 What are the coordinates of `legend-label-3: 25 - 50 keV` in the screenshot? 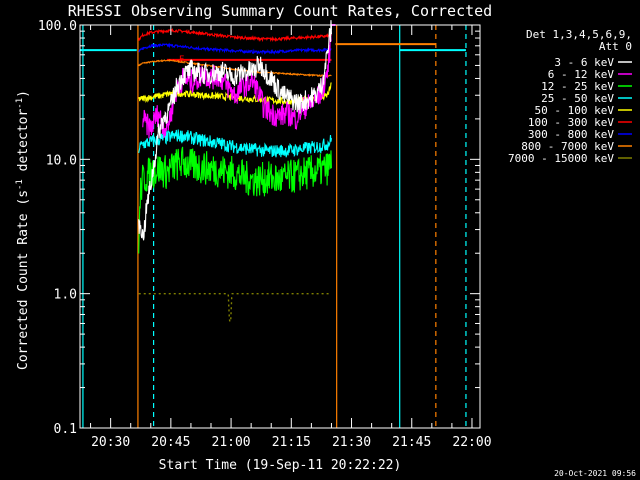 It's located at (577, 98).